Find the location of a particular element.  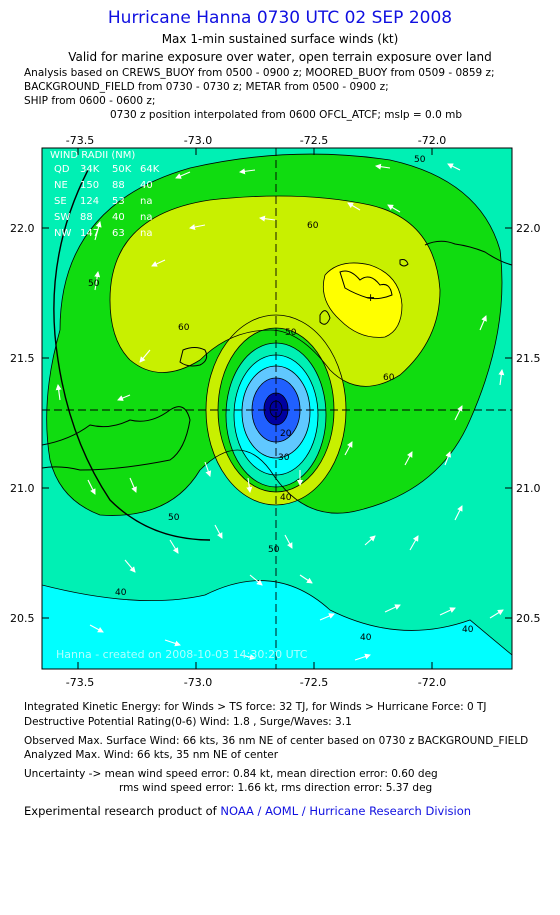

wind-radii-cell: NE is located at coordinates (61, 185).